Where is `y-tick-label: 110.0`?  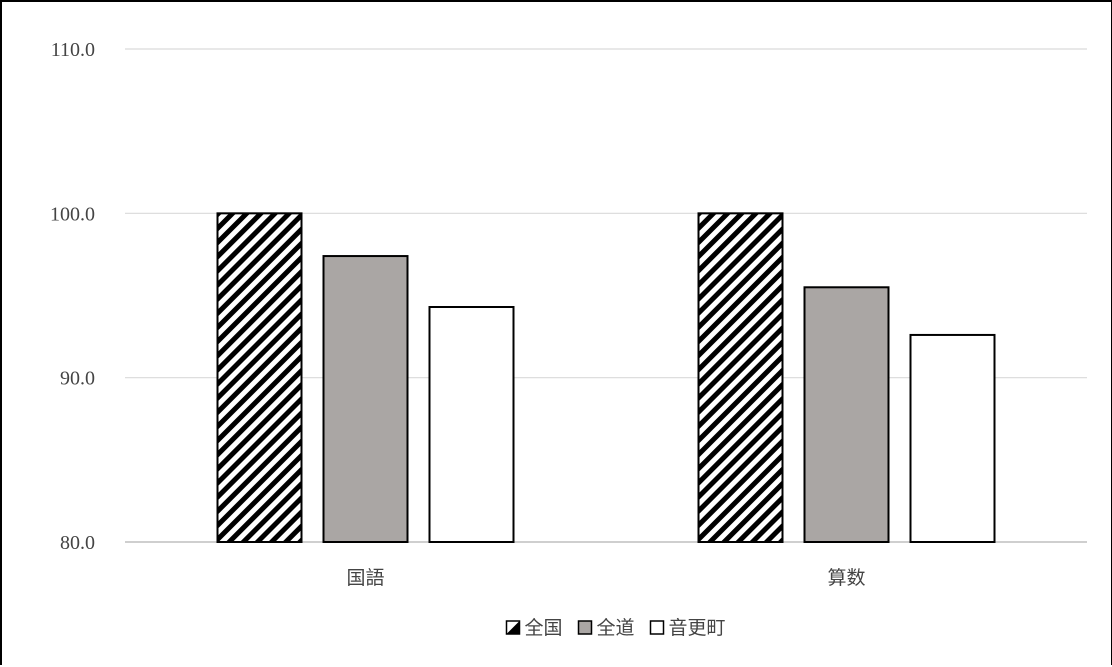
y-tick-label: 110.0 is located at coordinates (73, 50).